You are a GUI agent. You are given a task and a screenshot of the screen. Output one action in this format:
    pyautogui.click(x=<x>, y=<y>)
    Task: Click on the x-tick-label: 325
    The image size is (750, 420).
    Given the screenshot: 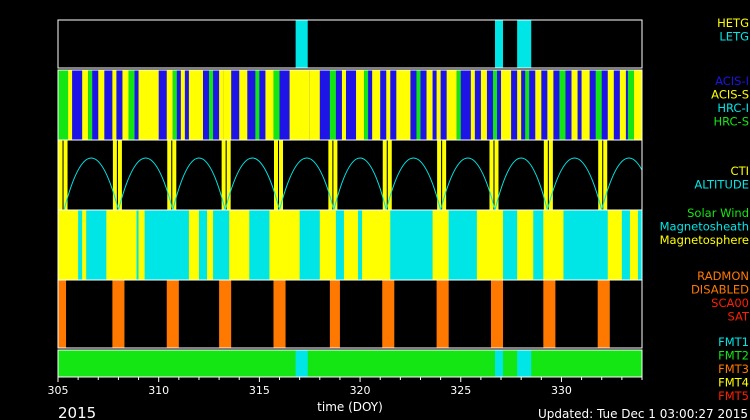 What is the action you would take?
    pyautogui.click(x=460, y=390)
    